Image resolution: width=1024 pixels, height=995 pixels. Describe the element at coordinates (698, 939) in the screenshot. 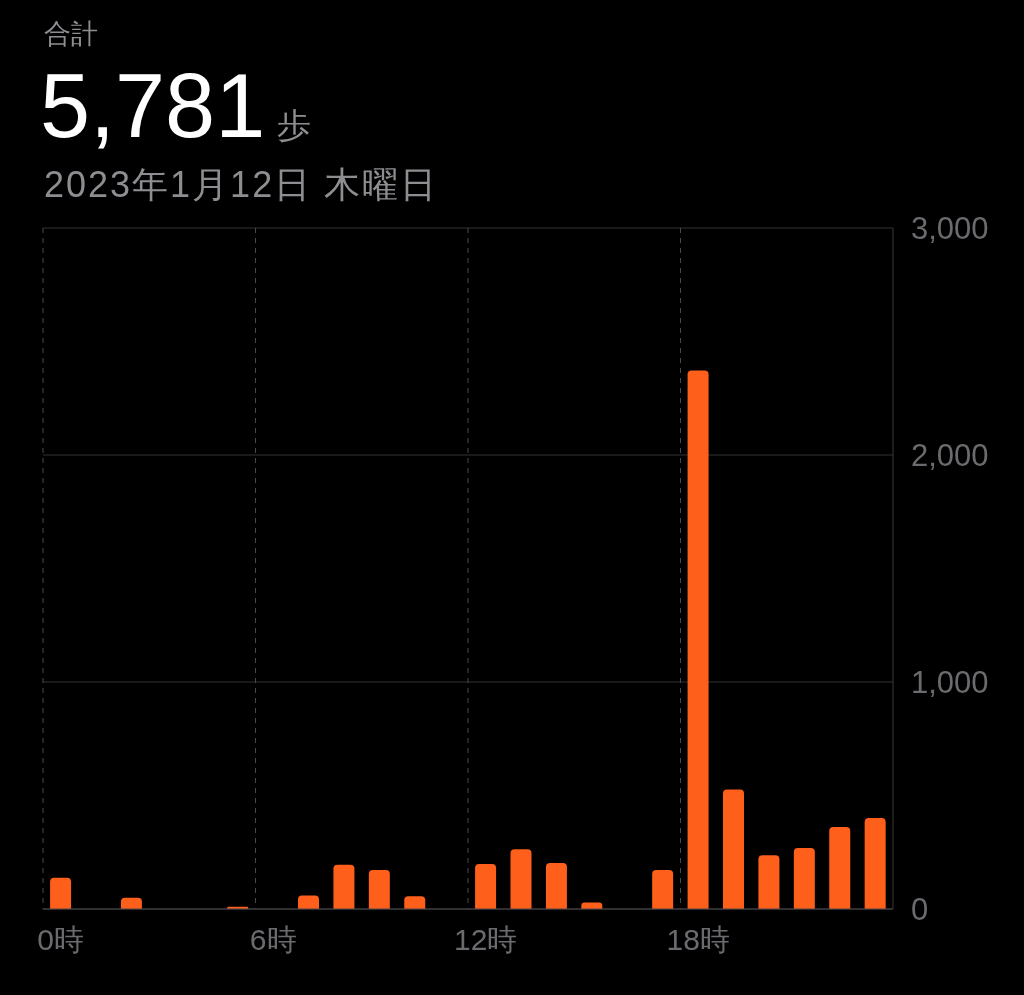

I see `x-tick-label: 18時` at that location.